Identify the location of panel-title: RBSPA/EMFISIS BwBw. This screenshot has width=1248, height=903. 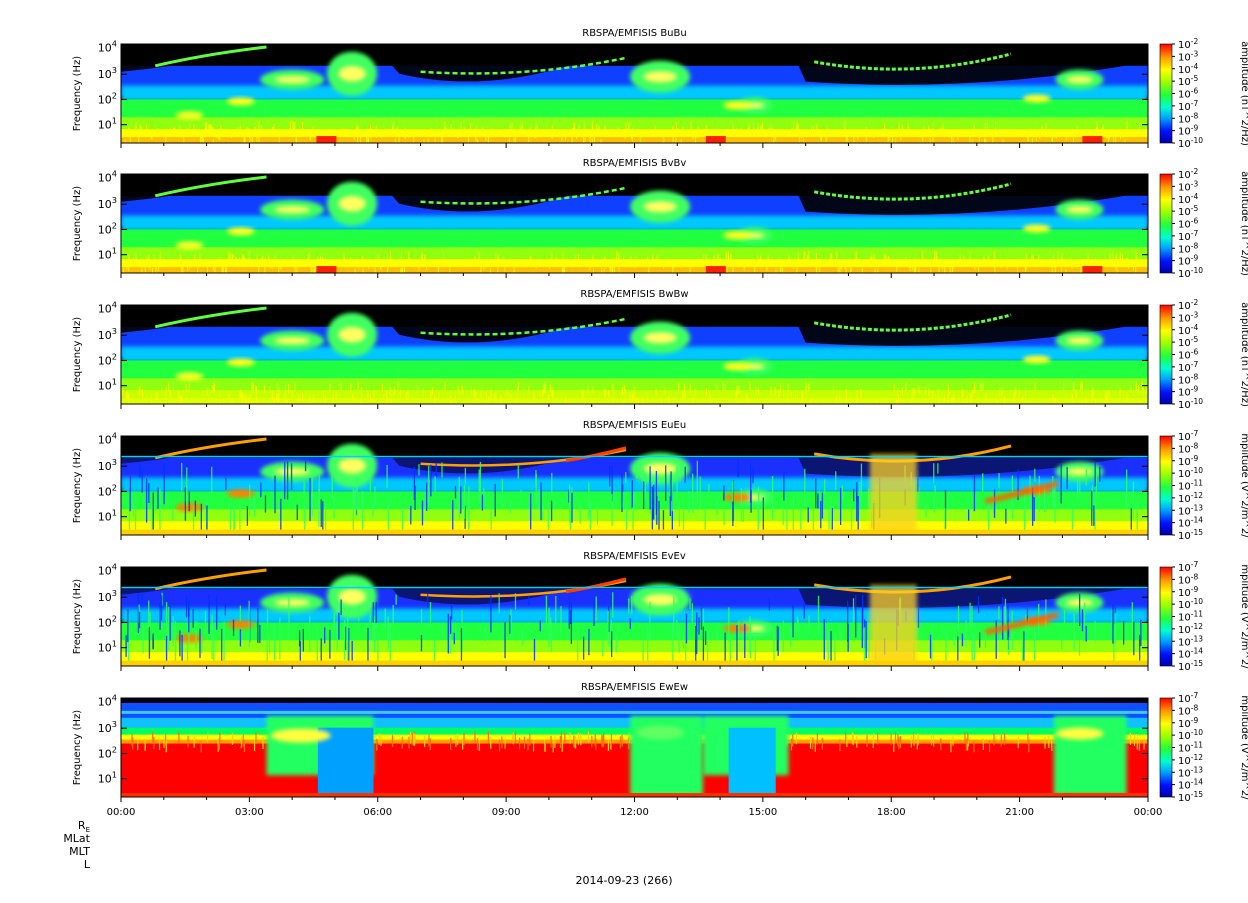
(634, 294).